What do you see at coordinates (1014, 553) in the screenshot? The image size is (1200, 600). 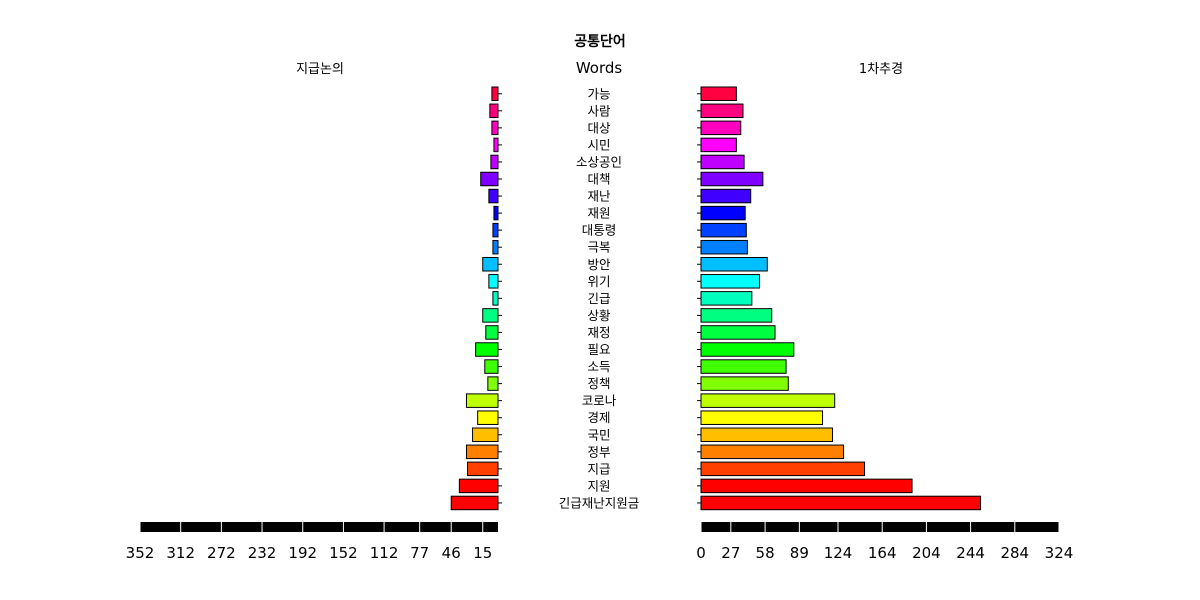 I see `right-tick-label: 284` at bounding box center [1014, 553].